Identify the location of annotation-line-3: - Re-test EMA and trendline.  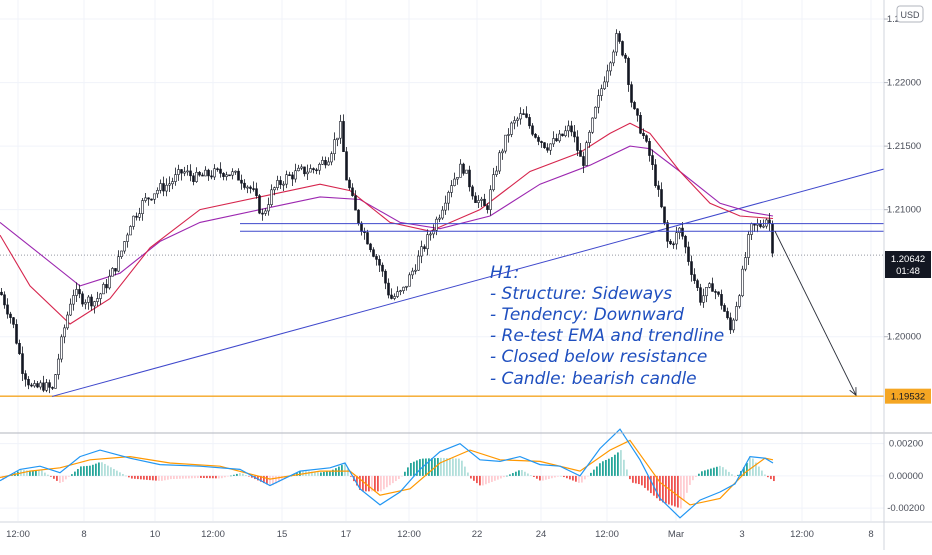
(607, 336).